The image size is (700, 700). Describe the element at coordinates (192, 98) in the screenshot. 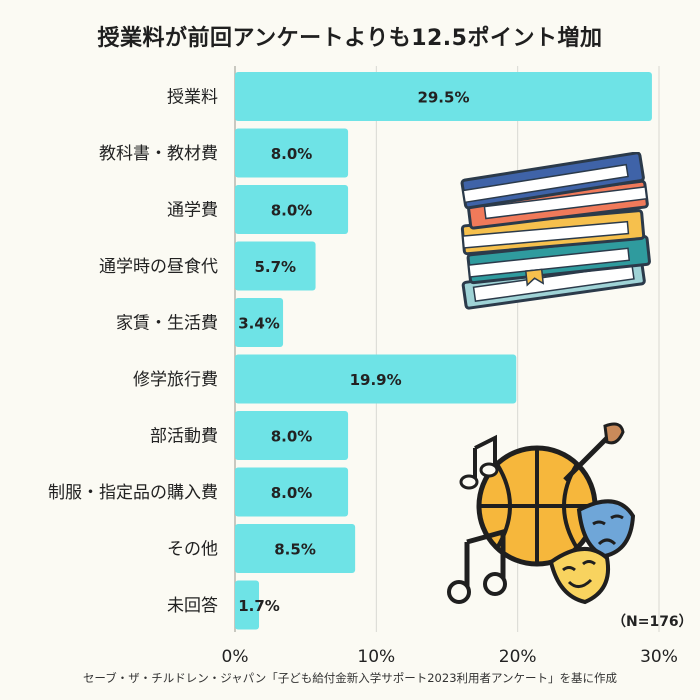

I see `category-label: 授業料` at that location.